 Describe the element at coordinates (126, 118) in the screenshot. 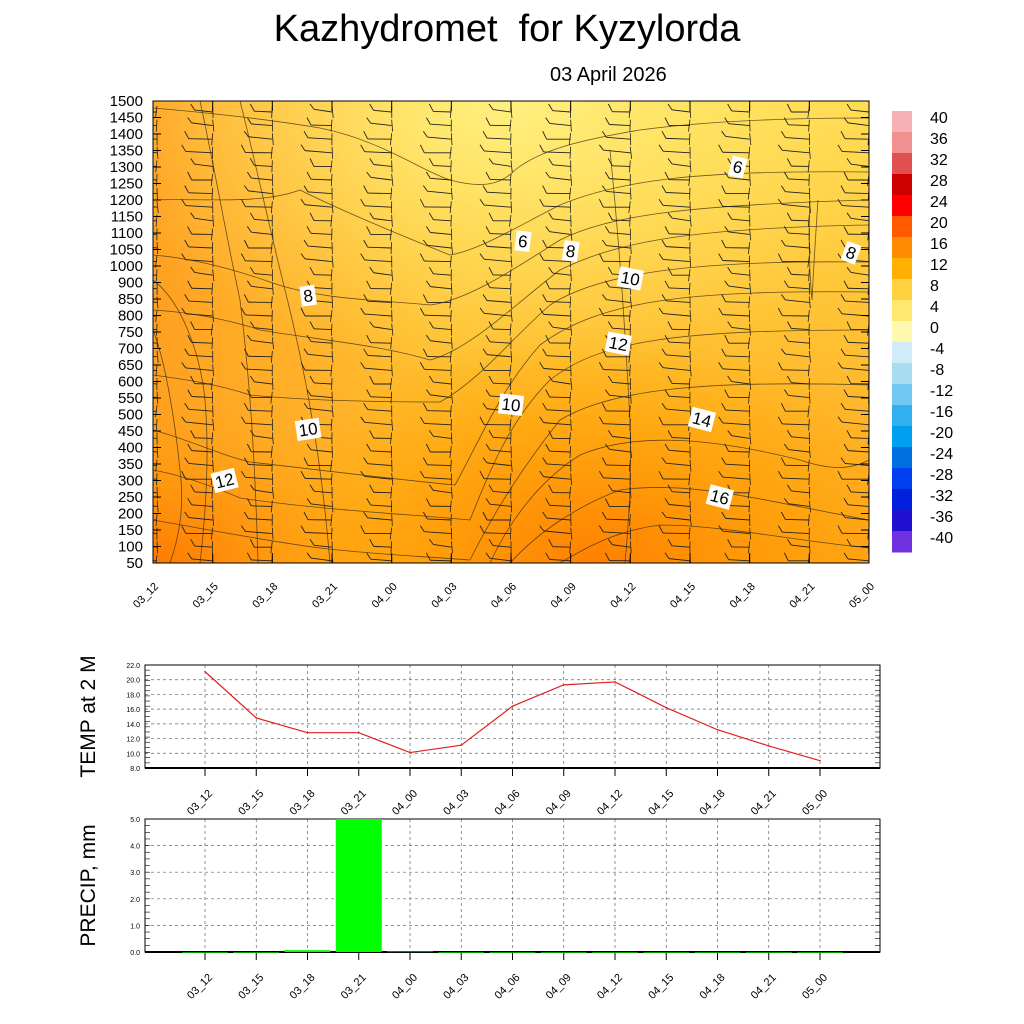

I see `y-tick-label: 1450` at that location.